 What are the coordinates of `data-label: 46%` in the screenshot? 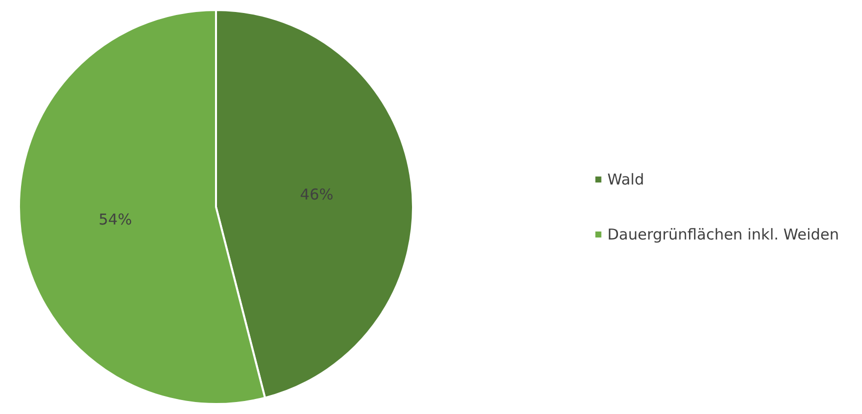 It's located at (317, 194).